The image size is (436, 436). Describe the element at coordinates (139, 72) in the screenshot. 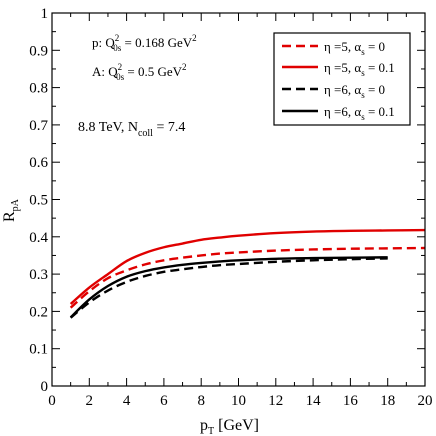

I see `annotation-a: A: Q2 0s = 0.5 GeV2` at that location.